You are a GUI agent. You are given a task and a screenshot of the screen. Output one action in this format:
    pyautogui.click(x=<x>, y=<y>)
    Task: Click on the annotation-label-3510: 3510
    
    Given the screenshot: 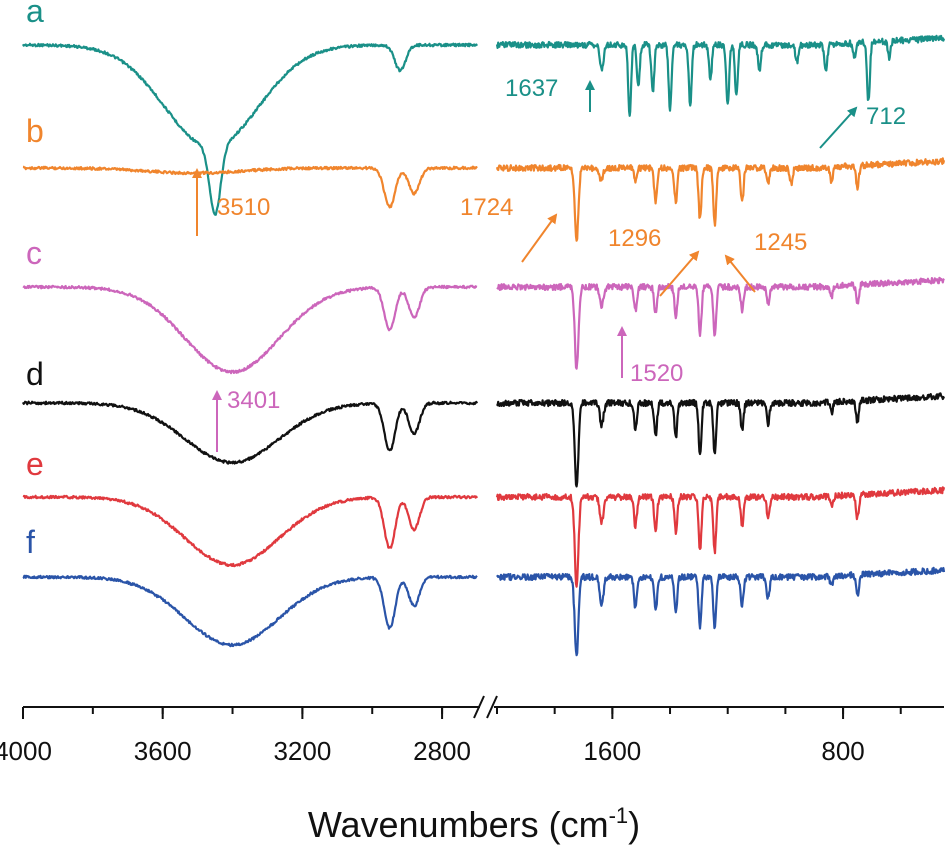 What is the action you would take?
    pyautogui.click(x=243, y=207)
    